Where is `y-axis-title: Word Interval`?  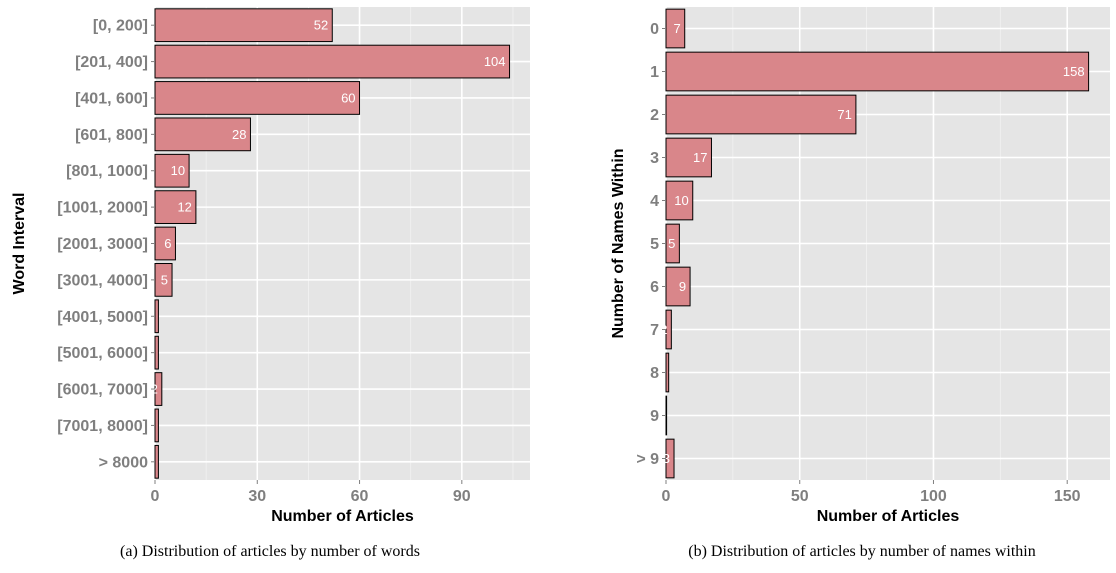 y-axis-title: Word Interval is located at coordinates (19, 244).